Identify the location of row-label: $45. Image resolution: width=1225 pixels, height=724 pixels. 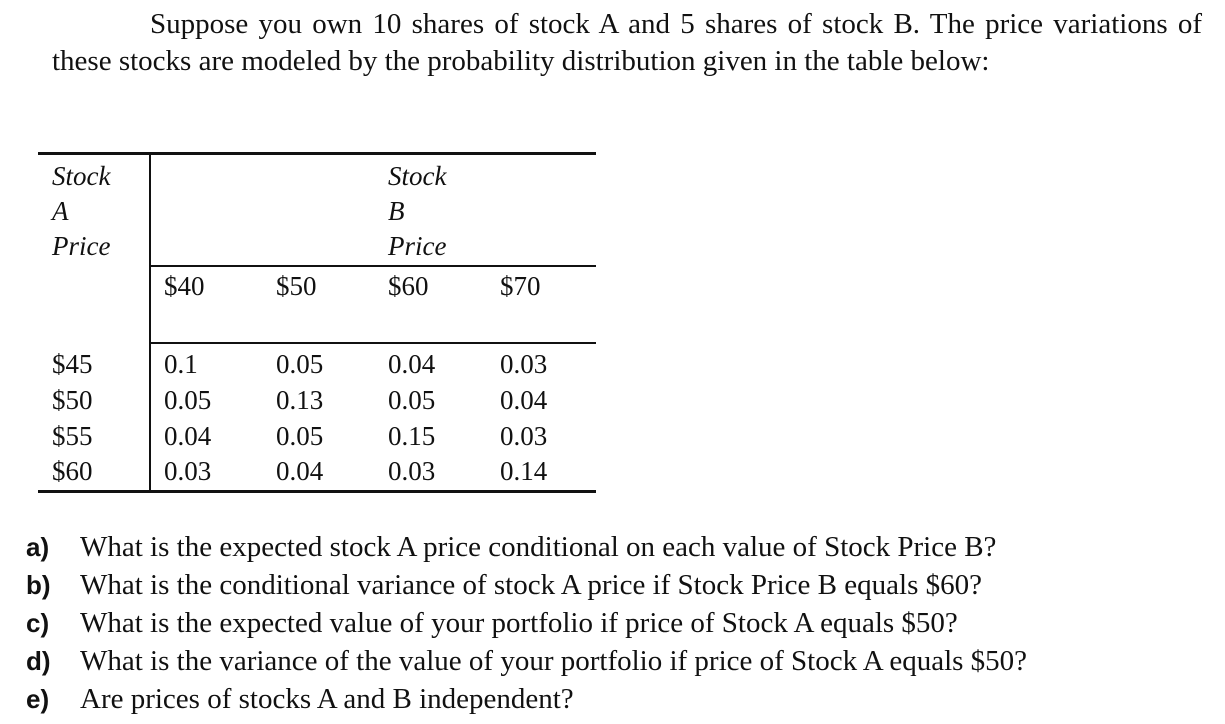
(72, 364).